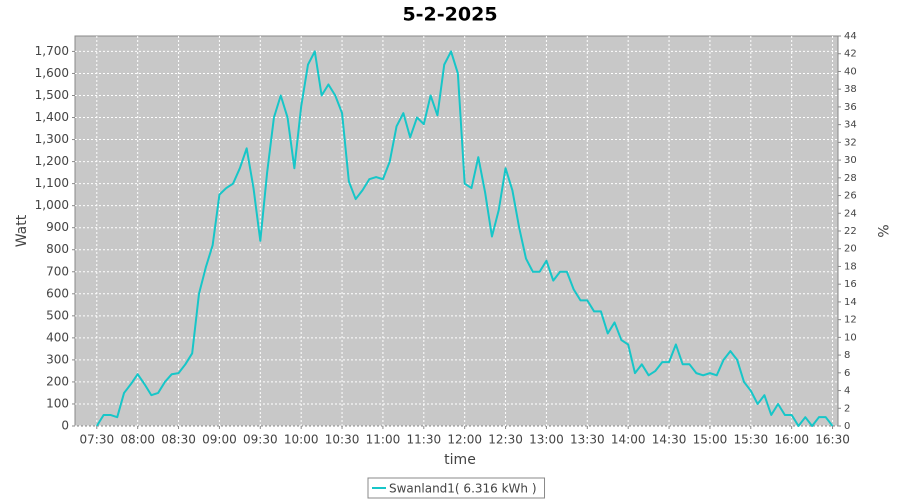 Image resolution: width=900 pixels, height=500 pixels. Describe the element at coordinates (850, 178) in the screenshot. I see `y2-tick-label: 28` at that location.